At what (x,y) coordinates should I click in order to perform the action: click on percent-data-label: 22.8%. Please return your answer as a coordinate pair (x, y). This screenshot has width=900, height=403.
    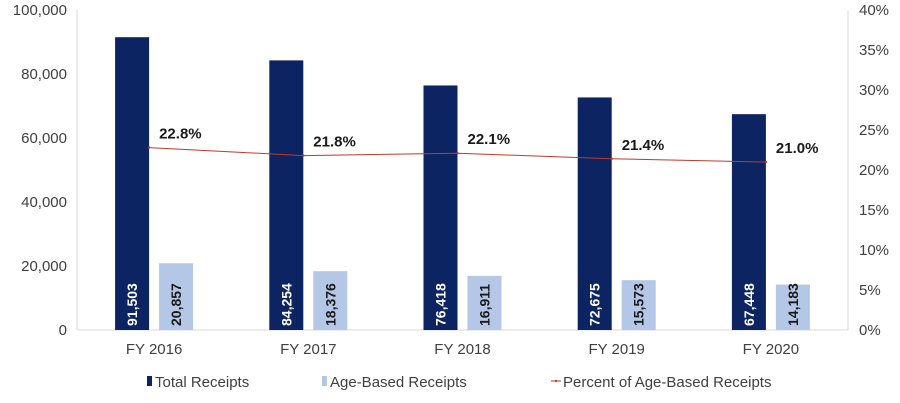
    Looking at the image, I should click on (180, 134).